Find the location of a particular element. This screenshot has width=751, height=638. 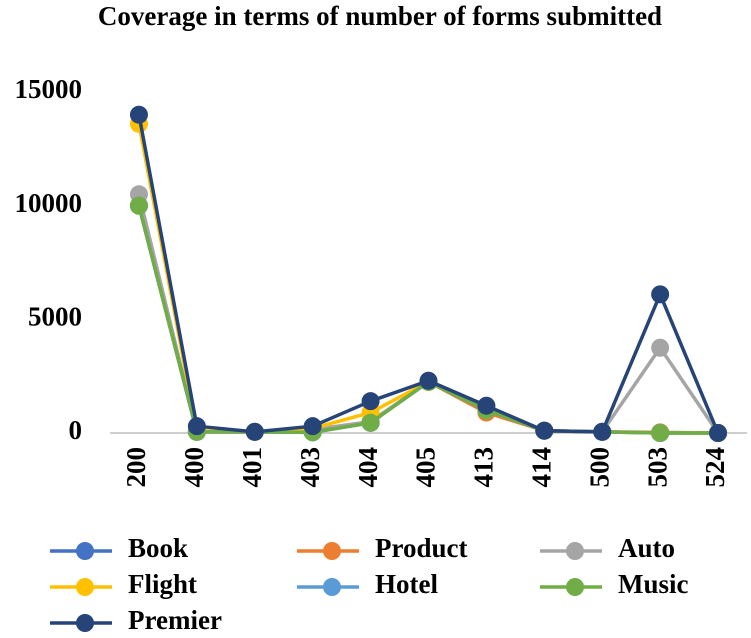

legend-label: Book is located at coordinates (158, 548).